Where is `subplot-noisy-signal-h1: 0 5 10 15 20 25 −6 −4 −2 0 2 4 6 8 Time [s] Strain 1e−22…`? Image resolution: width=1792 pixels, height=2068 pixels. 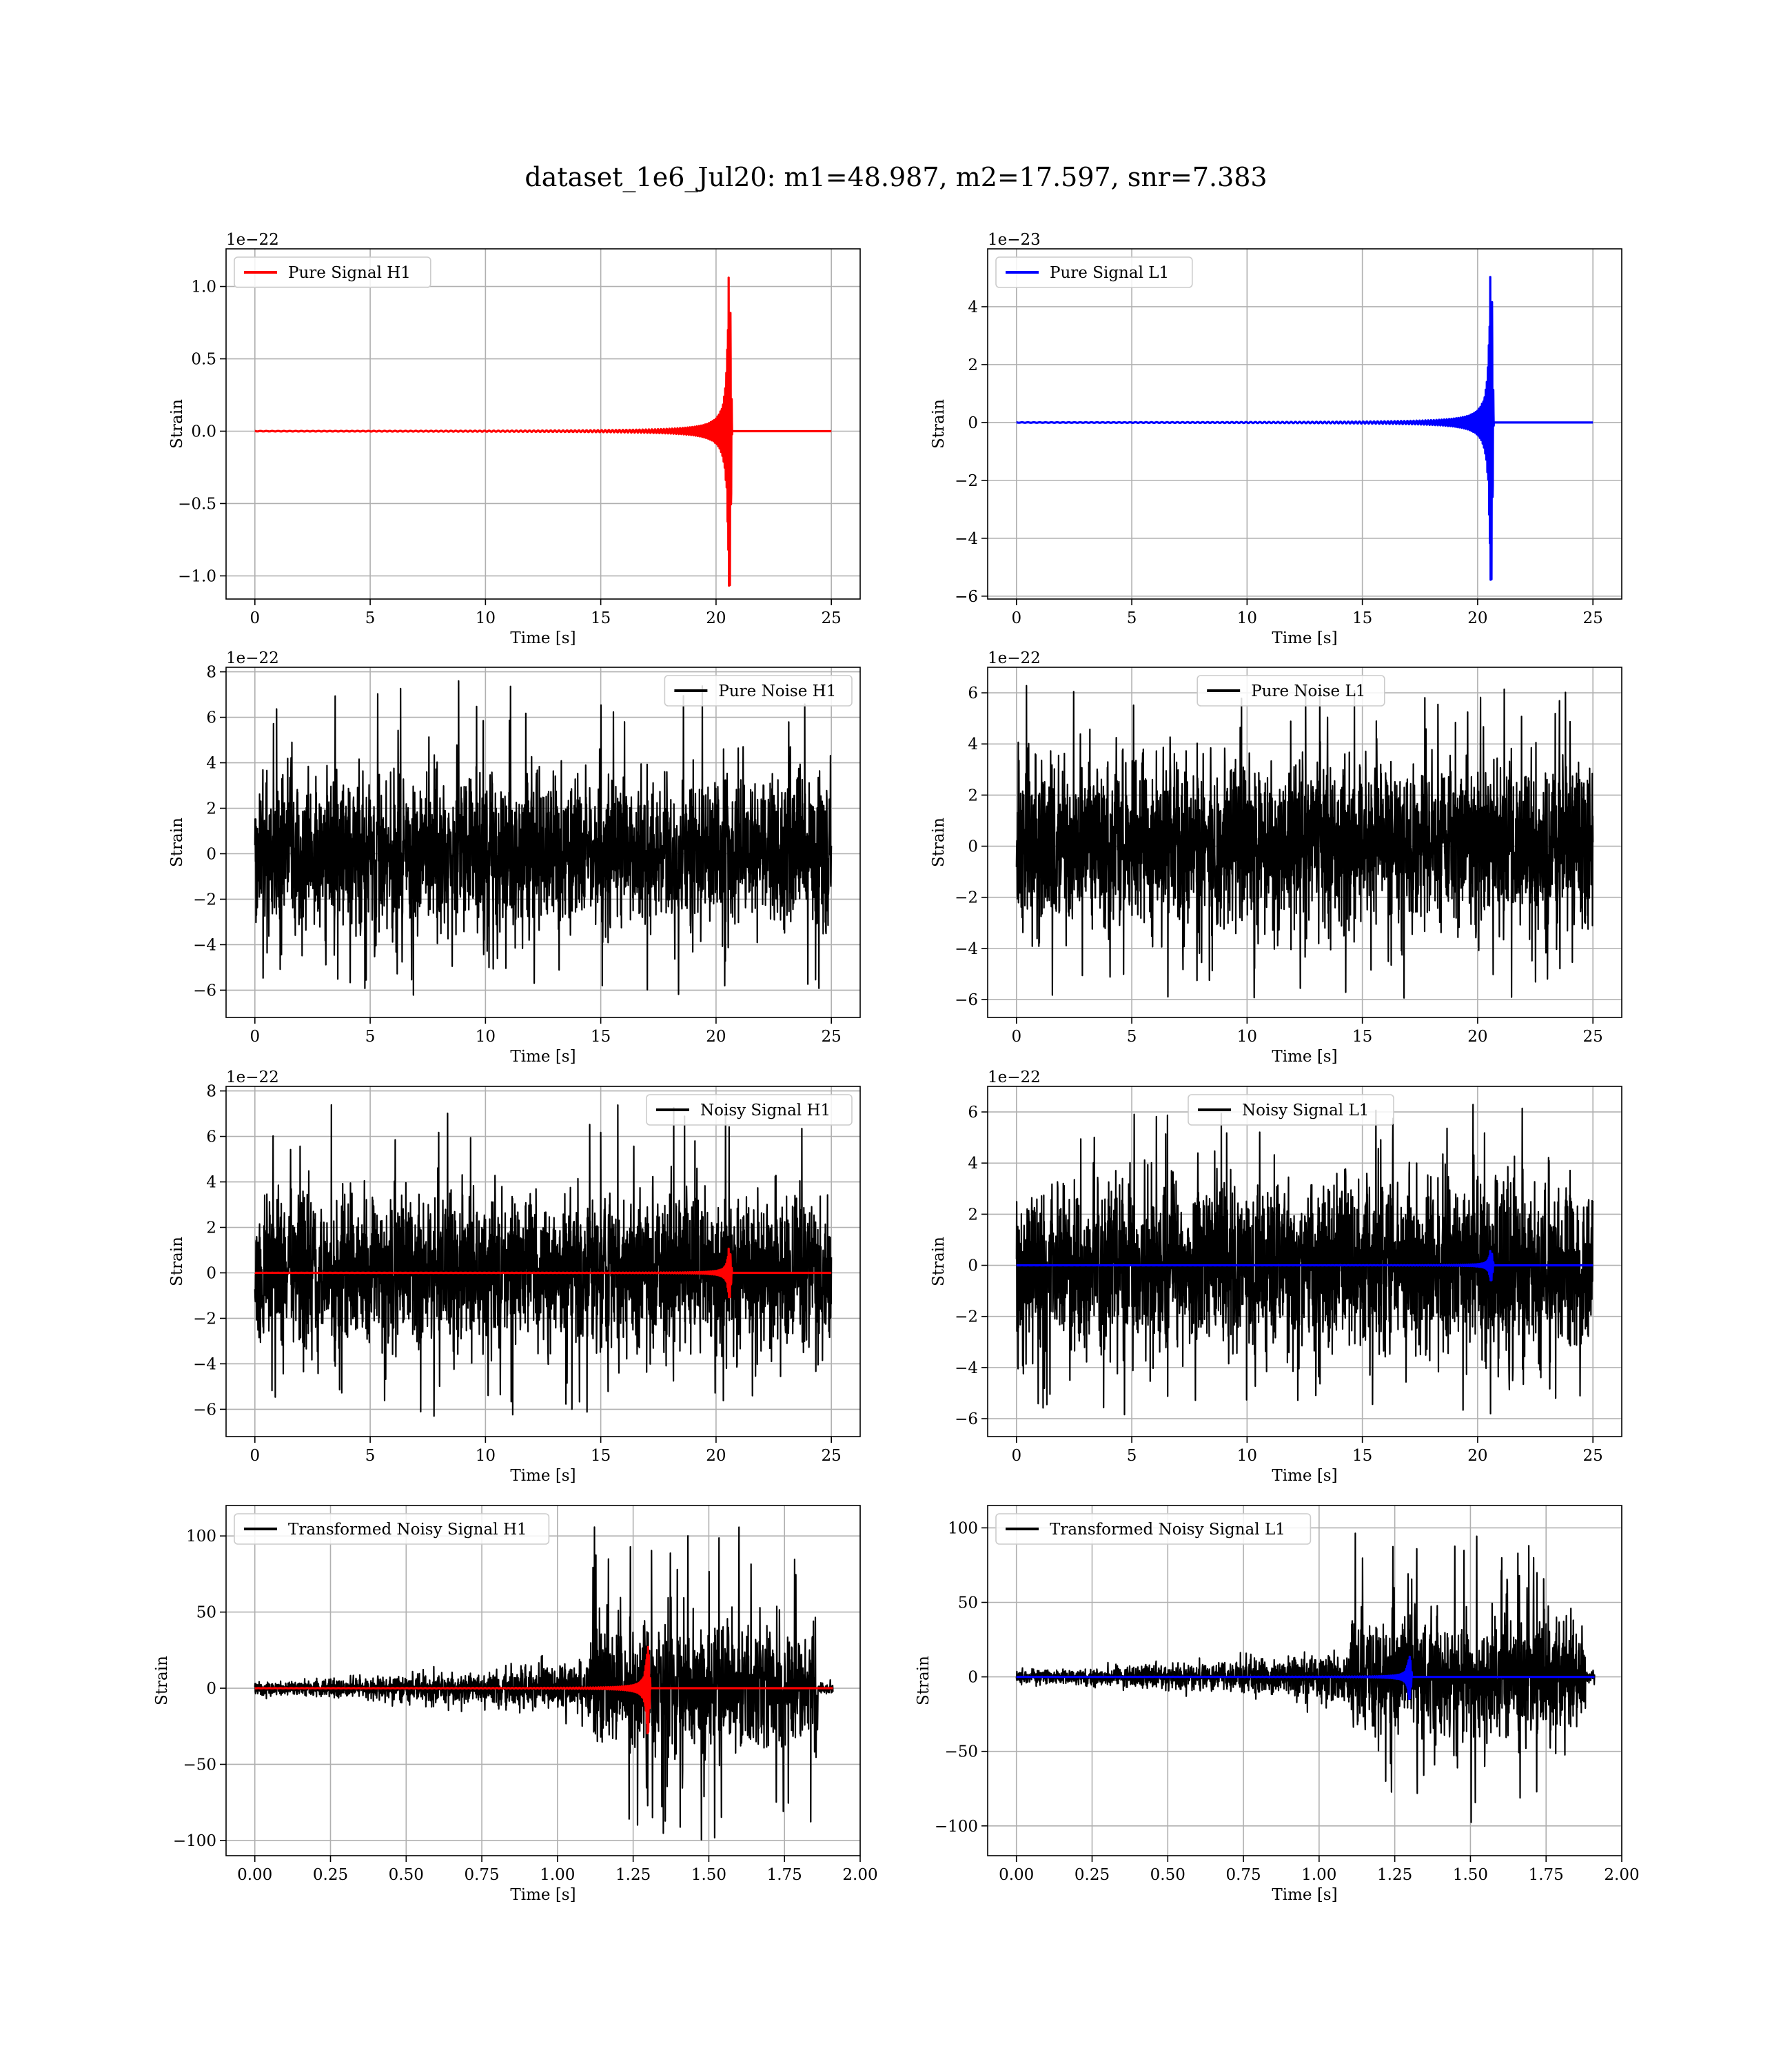 subplot-noisy-signal-h1: 0 5 10 15 20 25 −6 −4 −2 0 2 4 6 8 Time [s] Strain 1e−22… is located at coordinates (514, 1276).